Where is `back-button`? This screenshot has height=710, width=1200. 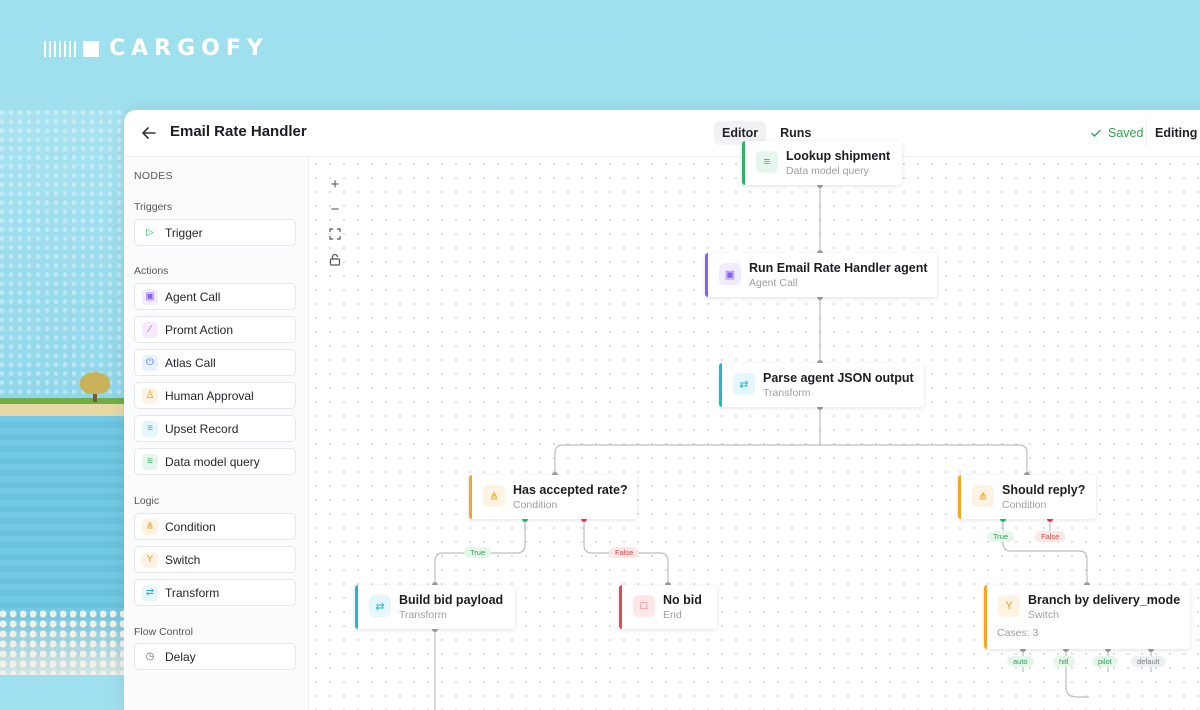
back-button is located at coordinates (149, 133).